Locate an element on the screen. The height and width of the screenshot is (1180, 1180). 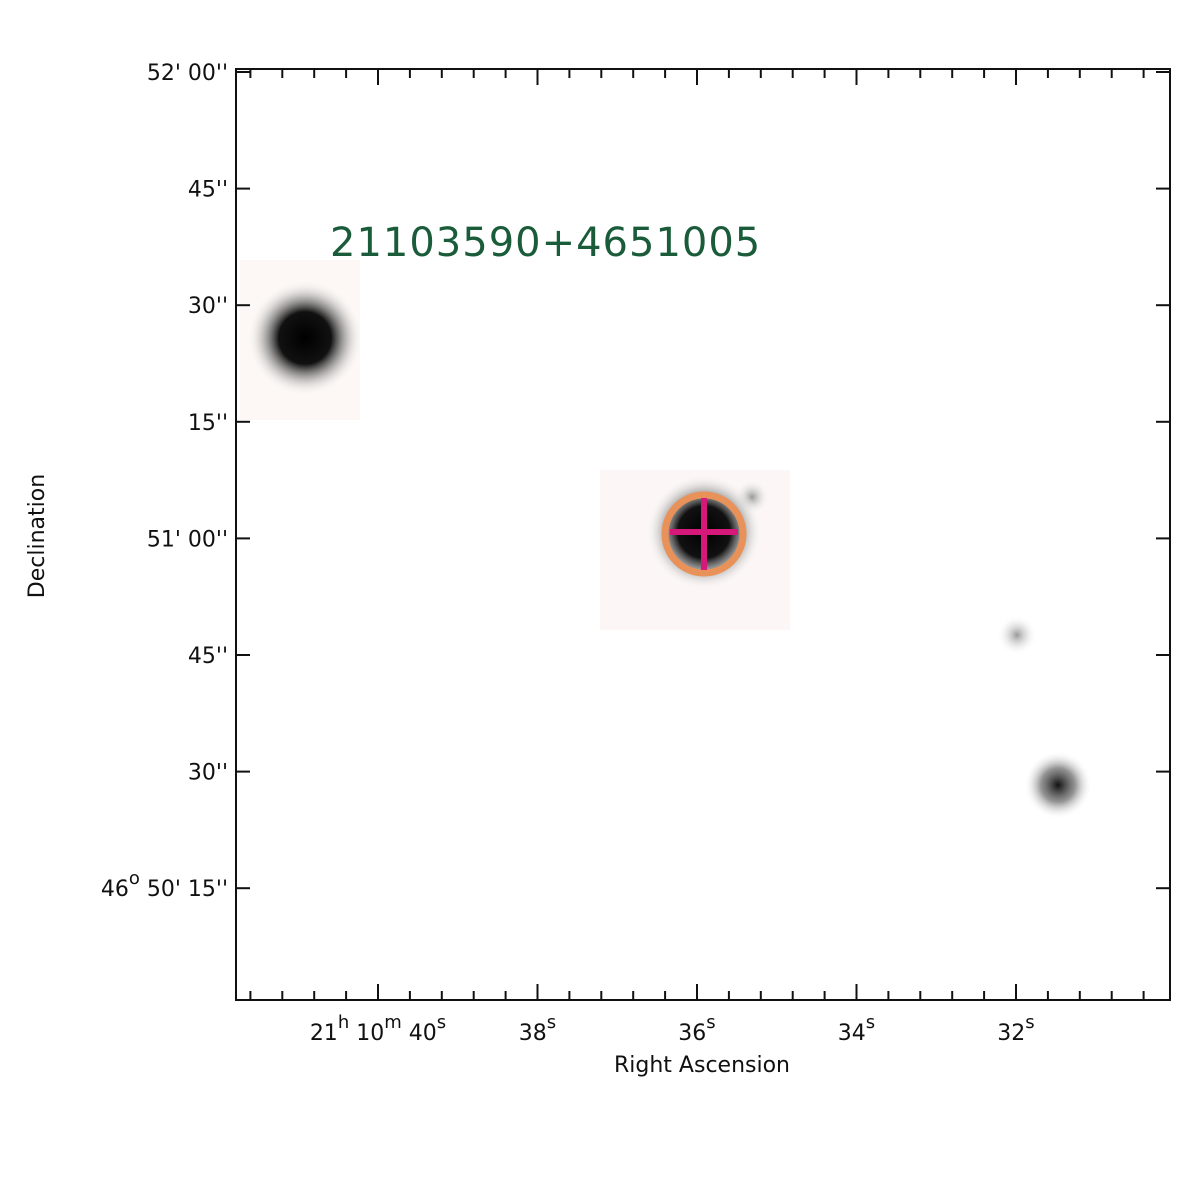
tick-label-part: 21 is located at coordinates (324, 1033).